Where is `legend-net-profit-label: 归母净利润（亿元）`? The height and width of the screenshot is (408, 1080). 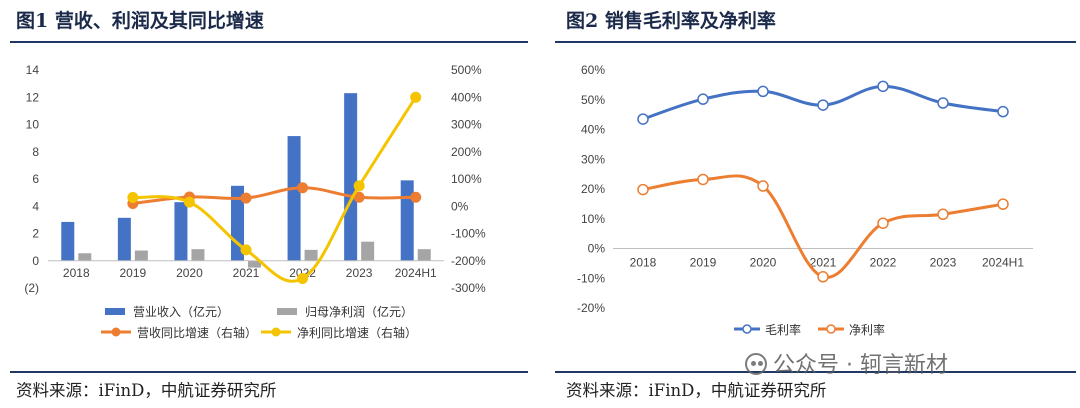
legend-net-profit-label: 归母净利润（亿元） is located at coordinates (359, 311).